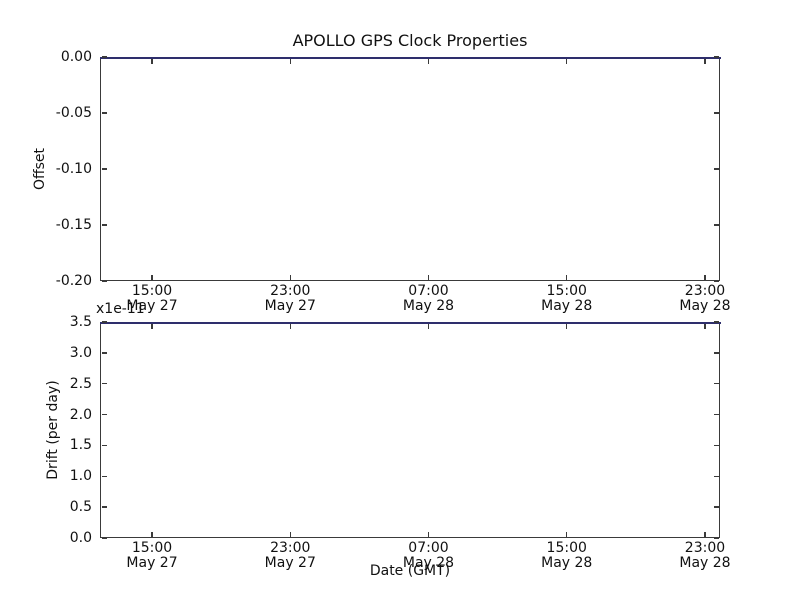  I want to click on y-tick-label: -0.20, so click(73, 281).